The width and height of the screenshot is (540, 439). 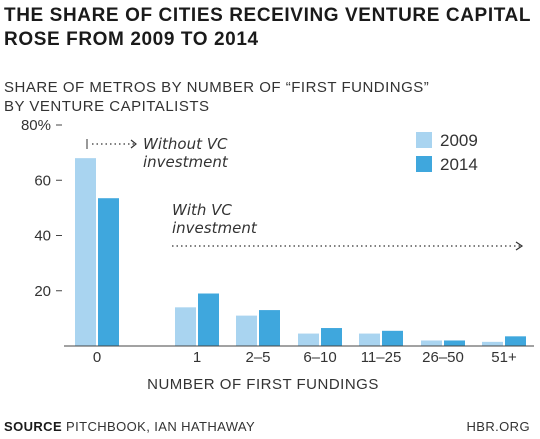 What do you see at coordinates (381, 357) in the screenshot?
I see `x-tick-label: 11–25` at bounding box center [381, 357].